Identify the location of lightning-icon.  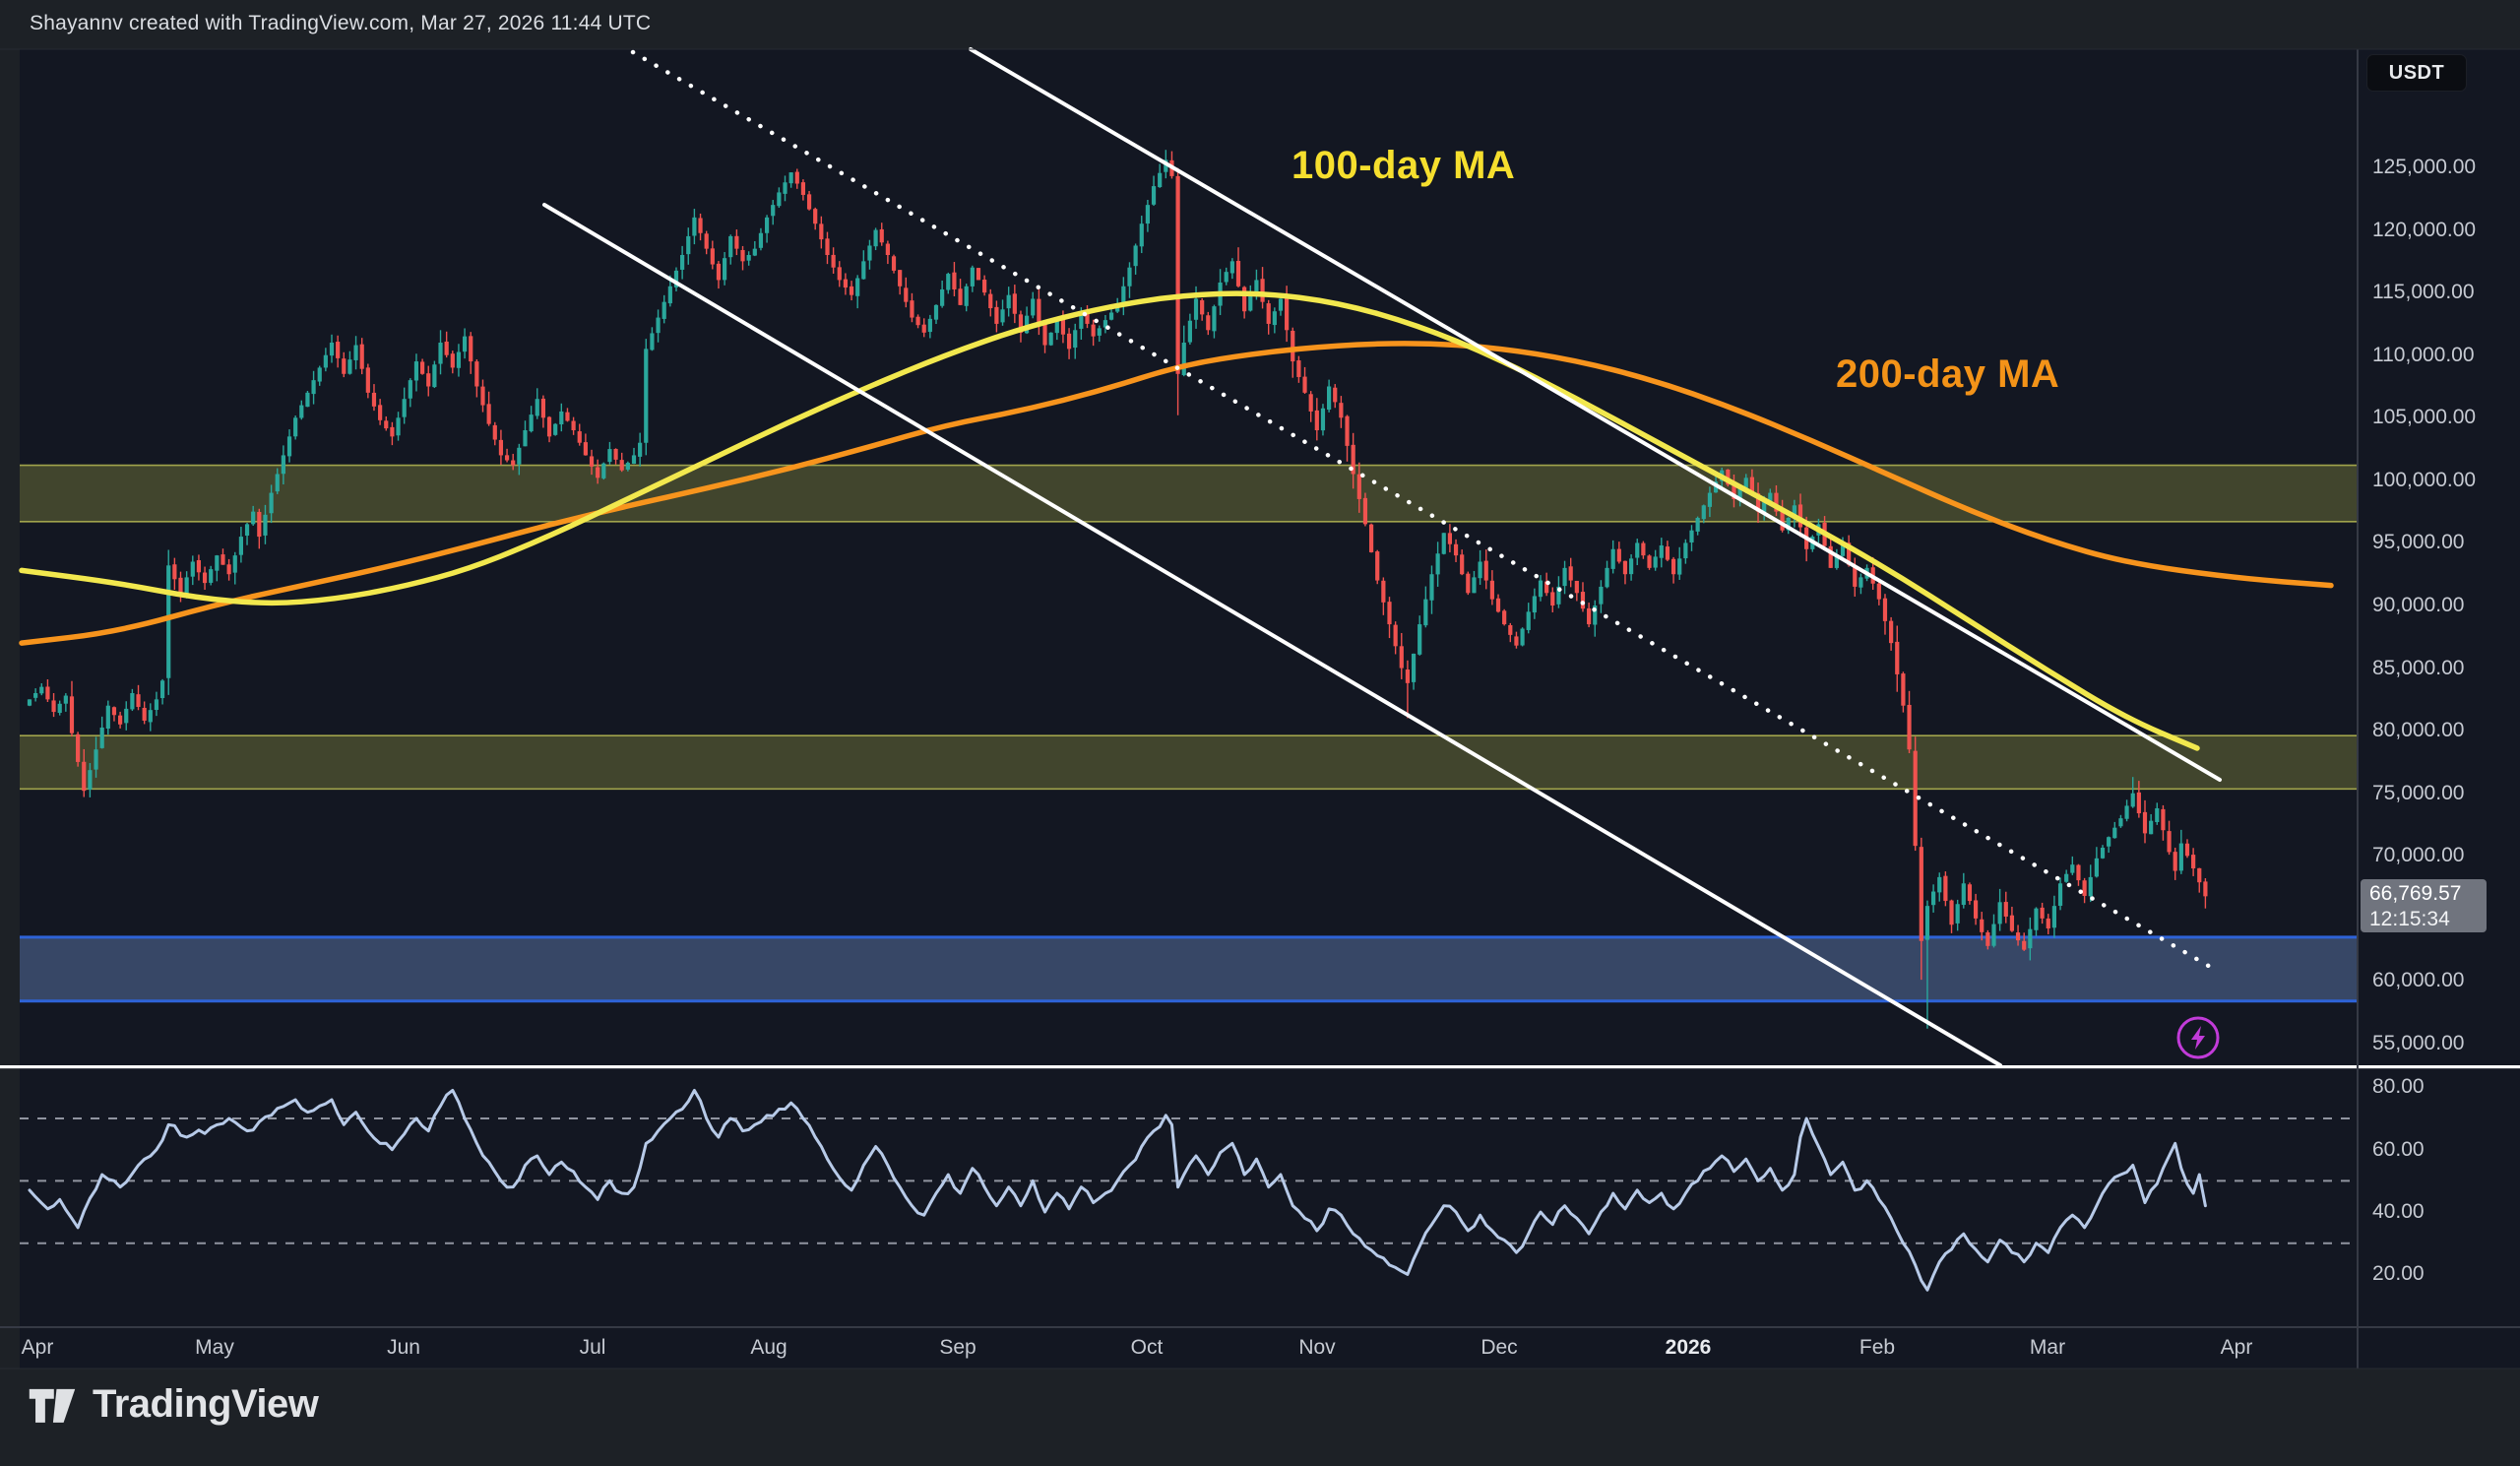
(2198, 1038).